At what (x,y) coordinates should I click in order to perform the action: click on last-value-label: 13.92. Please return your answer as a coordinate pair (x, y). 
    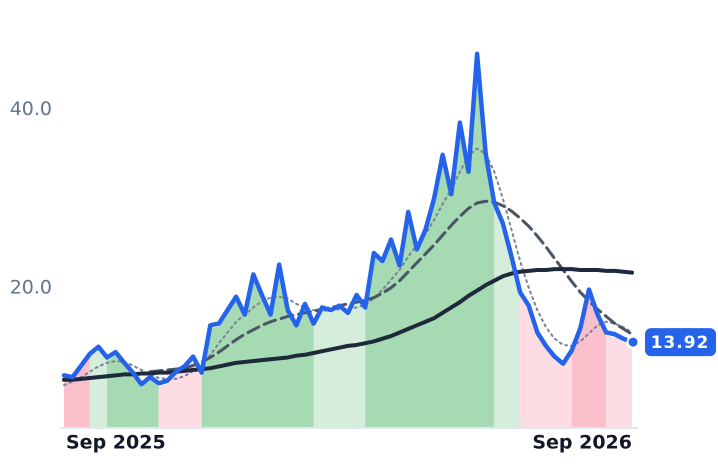
    Looking at the image, I should click on (680, 343).